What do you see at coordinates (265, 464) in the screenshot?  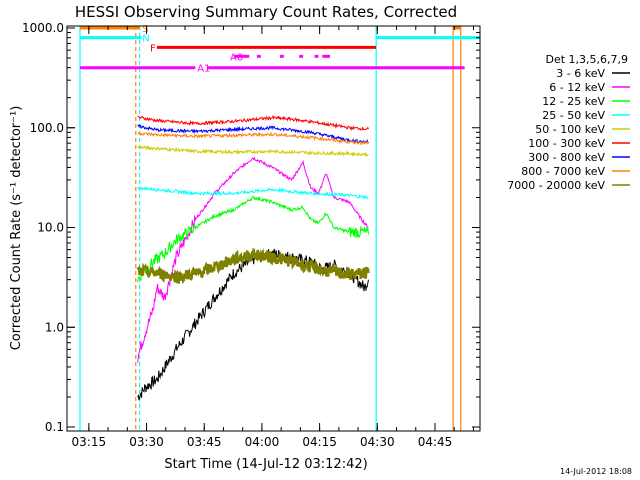 I see `x-axis-label: Start Time (14-Jul-12 03:12:42)` at bounding box center [265, 464].